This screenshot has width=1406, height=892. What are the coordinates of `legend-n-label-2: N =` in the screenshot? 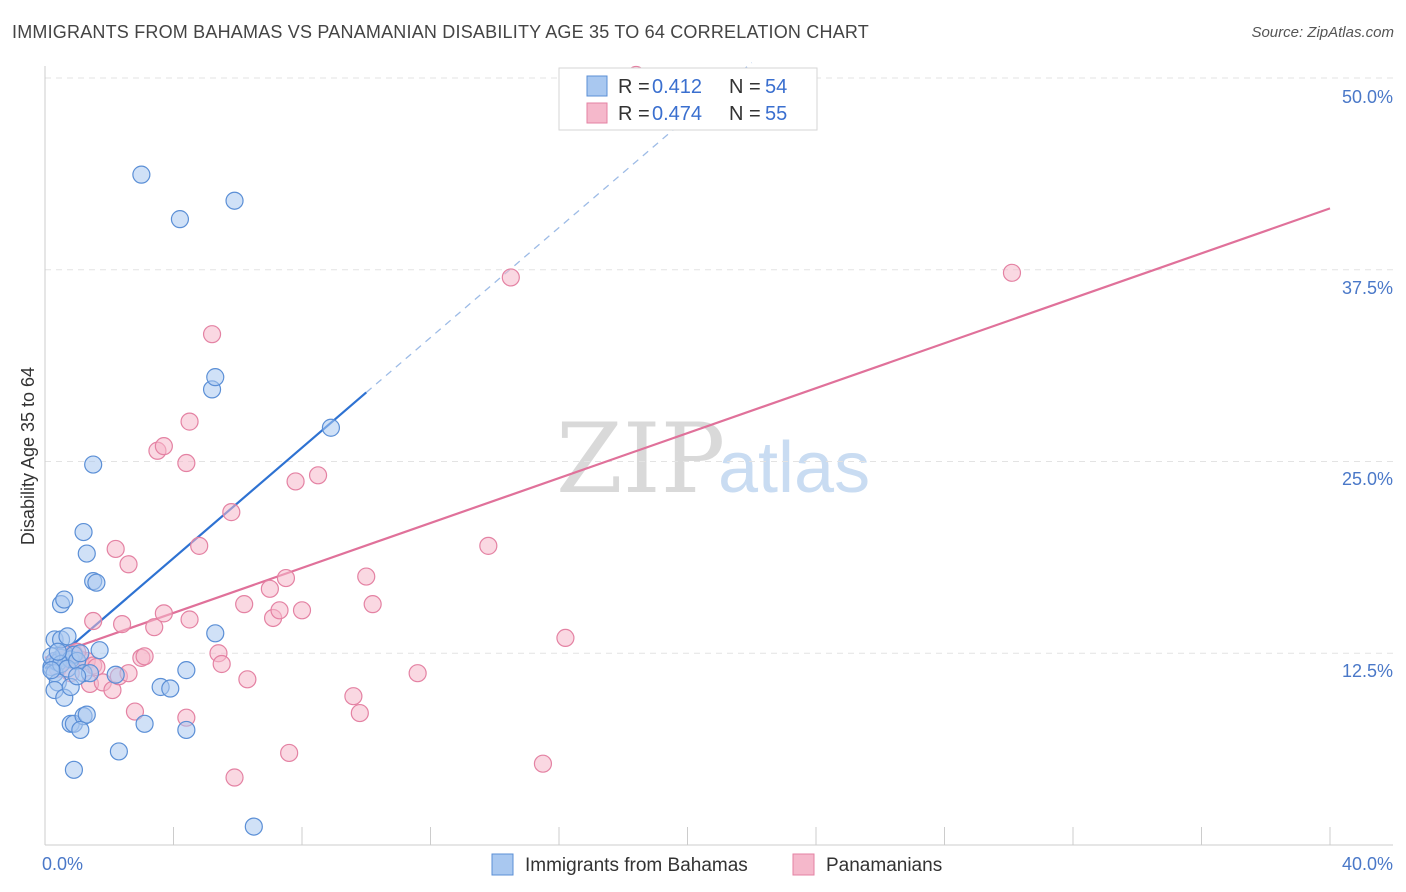 It's located at (747, 114).